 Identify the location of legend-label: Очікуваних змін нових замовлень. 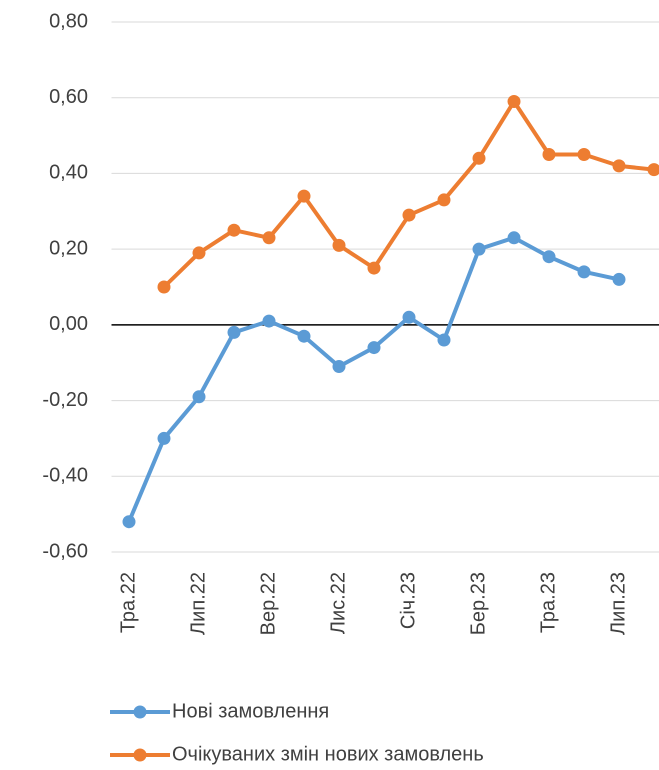
(328, 754).